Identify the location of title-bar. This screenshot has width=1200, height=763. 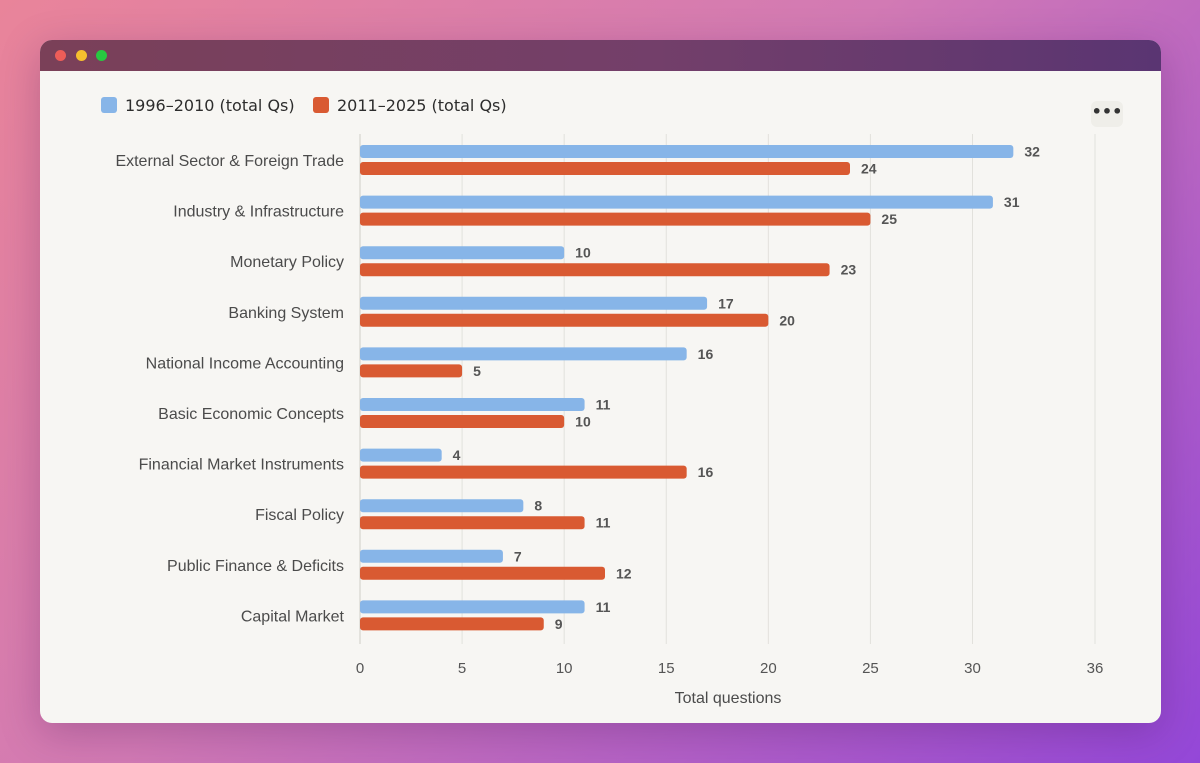
(600, 55).